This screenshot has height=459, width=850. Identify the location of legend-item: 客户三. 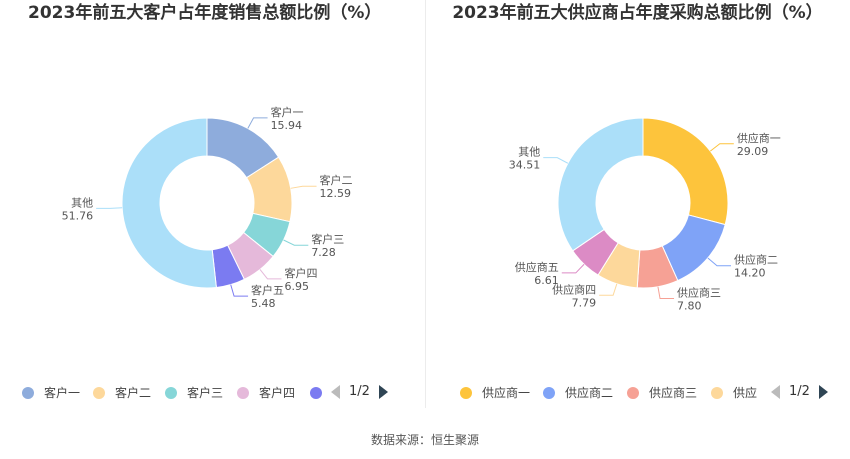
(194, 392).